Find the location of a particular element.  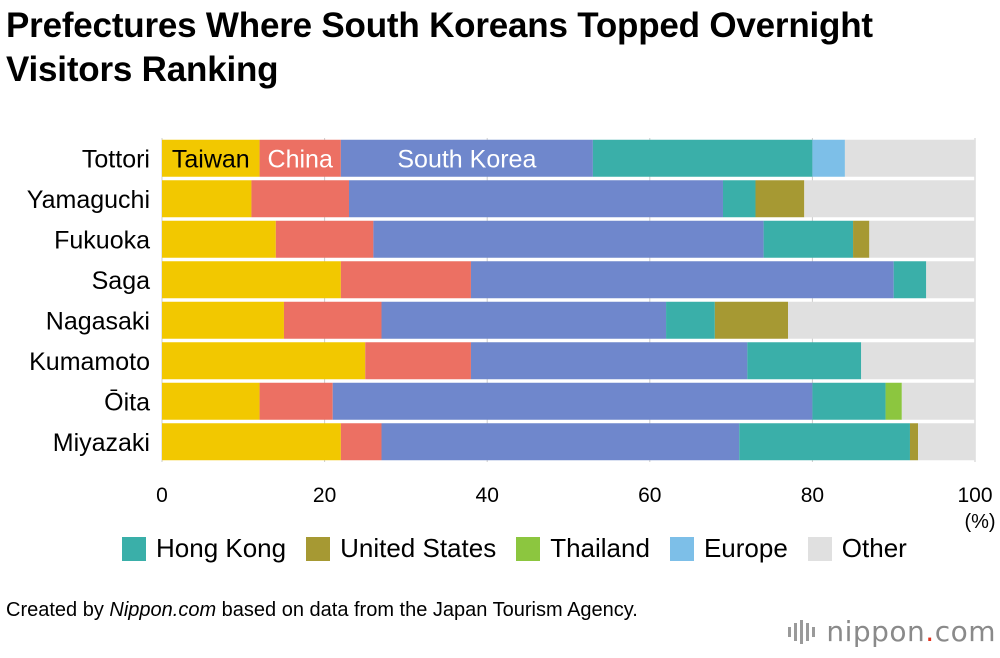

series-labels: Taiwan China South Korea is located at coordinates (354, 159).